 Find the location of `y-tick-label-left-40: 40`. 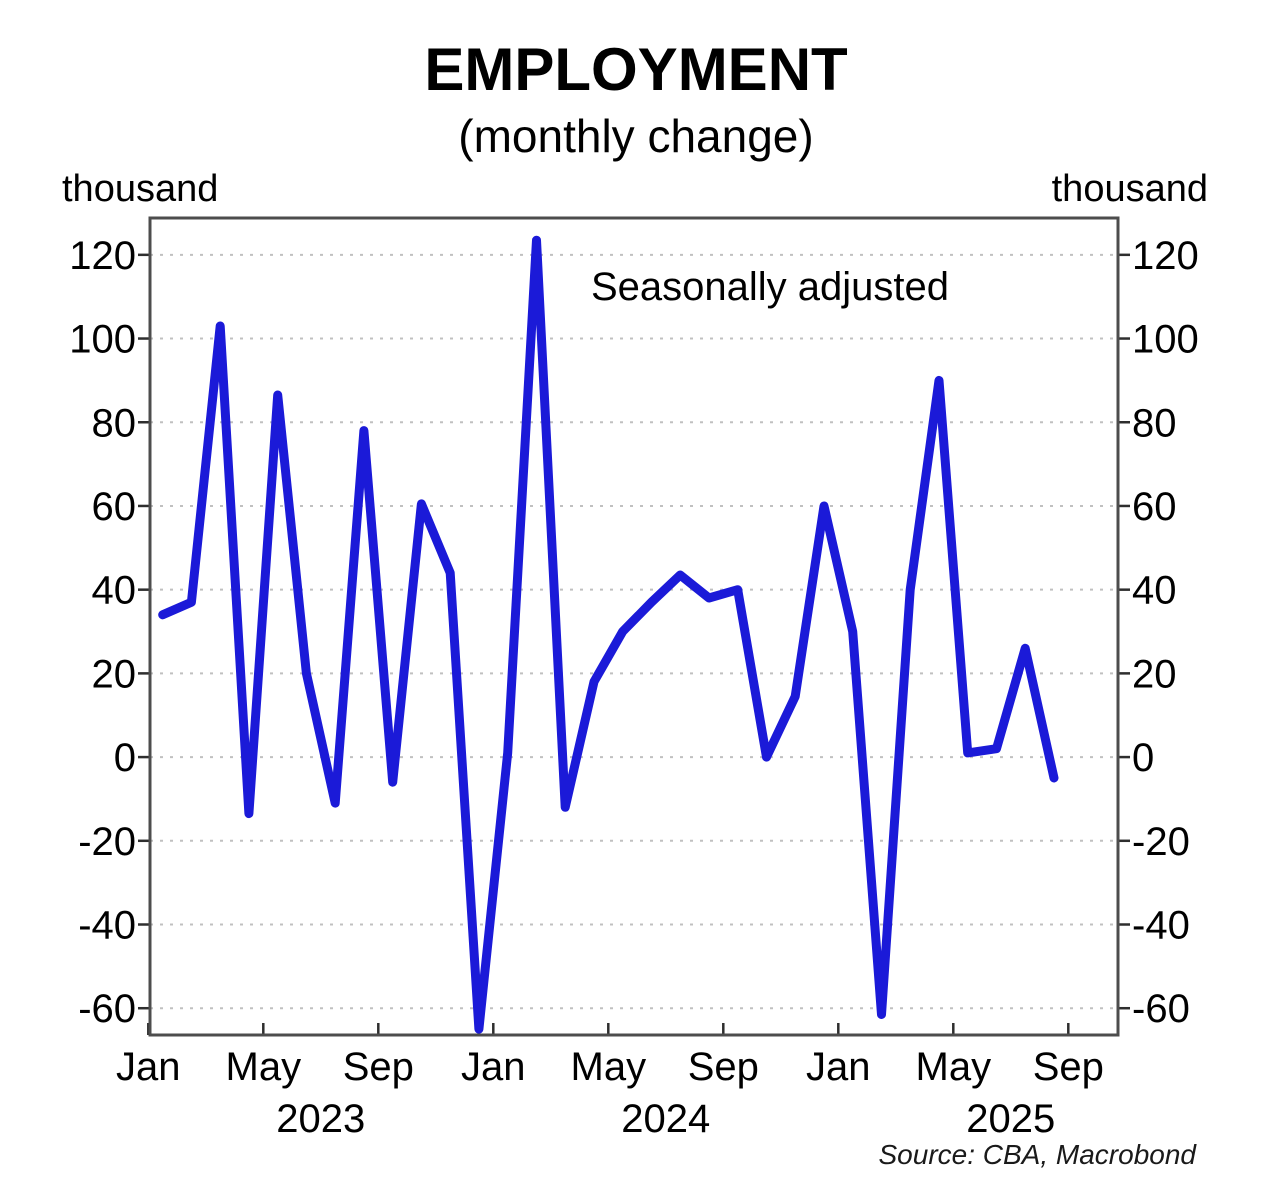

y-tick-label-left-40: 40 is located at coordinates (114, 591).